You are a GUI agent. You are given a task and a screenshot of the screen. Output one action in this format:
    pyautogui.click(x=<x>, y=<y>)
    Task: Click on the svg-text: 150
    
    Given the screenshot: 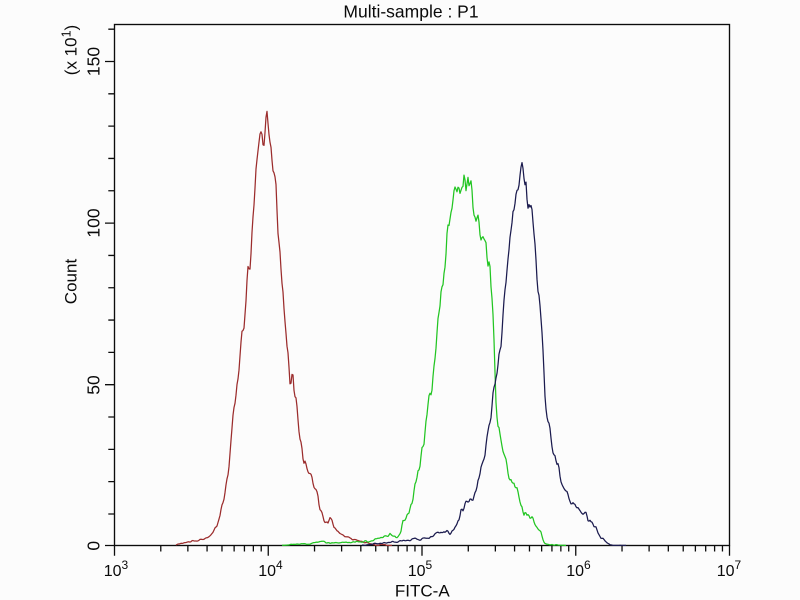 What is the action you would take?
    pyautogui.click(x=94, y=61)
    